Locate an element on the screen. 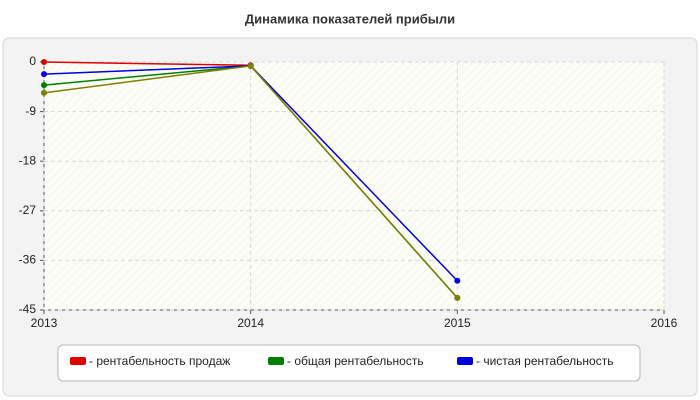  legend-label: - рентабельность продаж is located at coordinates (159, 361).